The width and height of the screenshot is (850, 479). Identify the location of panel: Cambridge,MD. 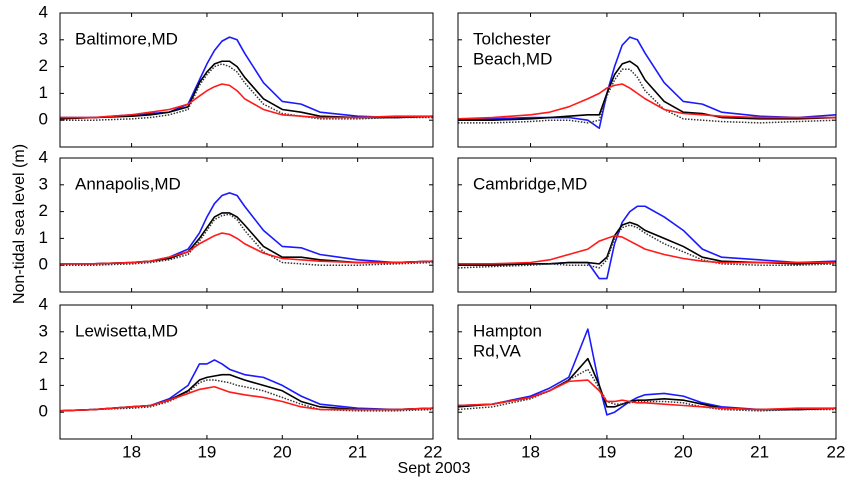
(647, 225).